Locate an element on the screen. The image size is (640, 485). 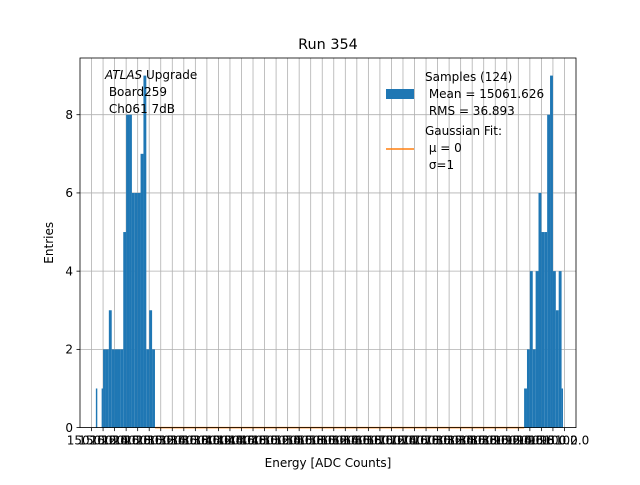
x-tick-label: 15080.0 is located at coordinates (438, 441).